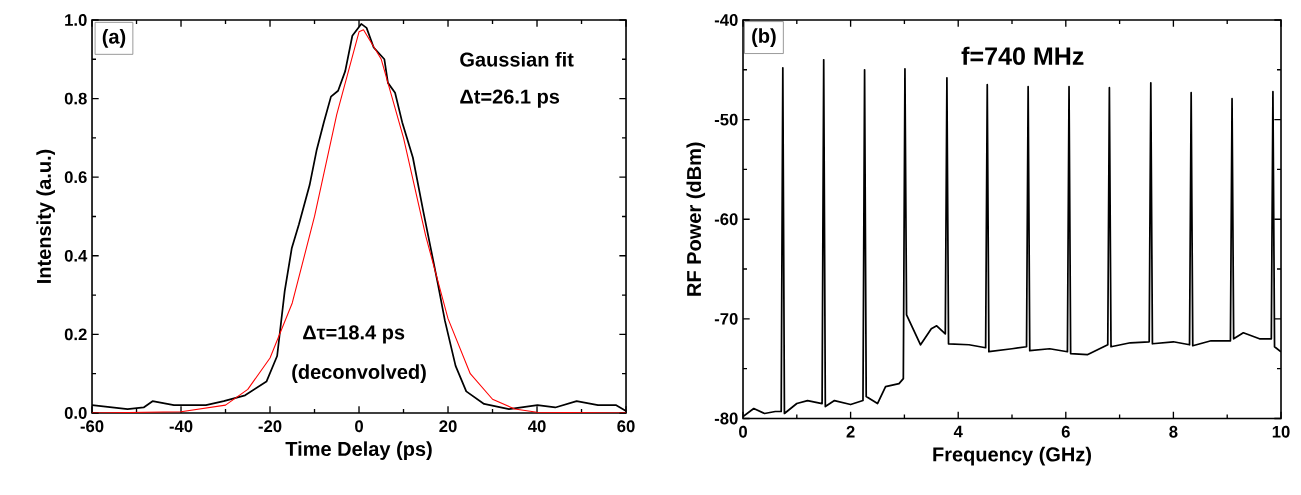 The image size is (1301, 495). What do you see at coordinates (726, 318) in the screenshot?
I see `y-tick-label: -70` at bounding box center [726, 318].